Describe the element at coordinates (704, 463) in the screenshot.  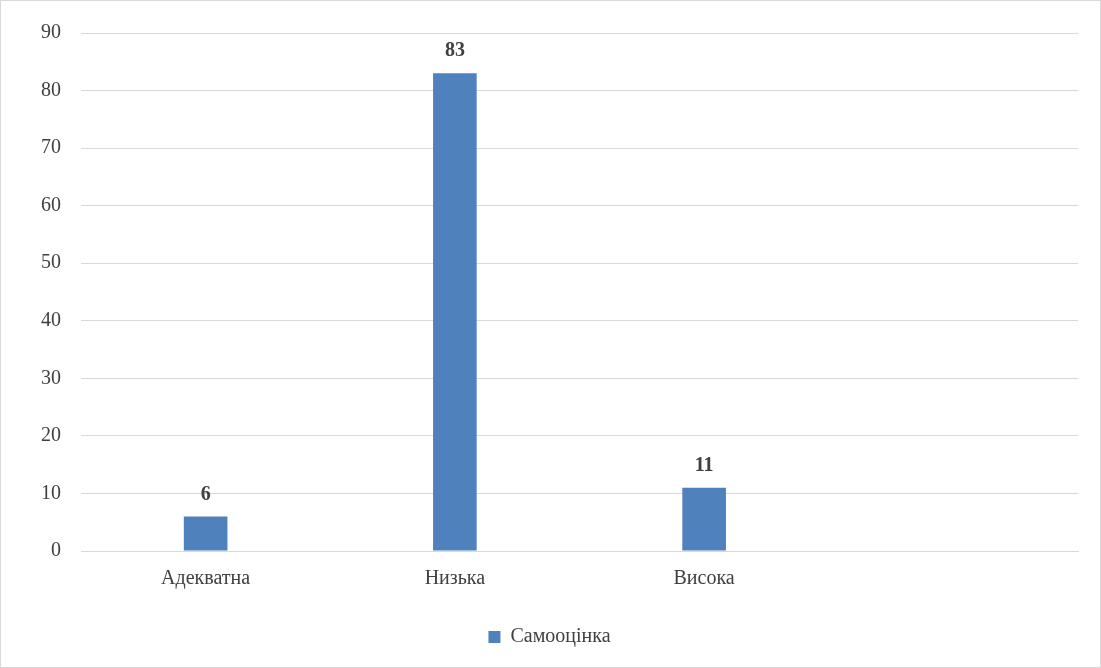
I see `data-label: 11` at that location.